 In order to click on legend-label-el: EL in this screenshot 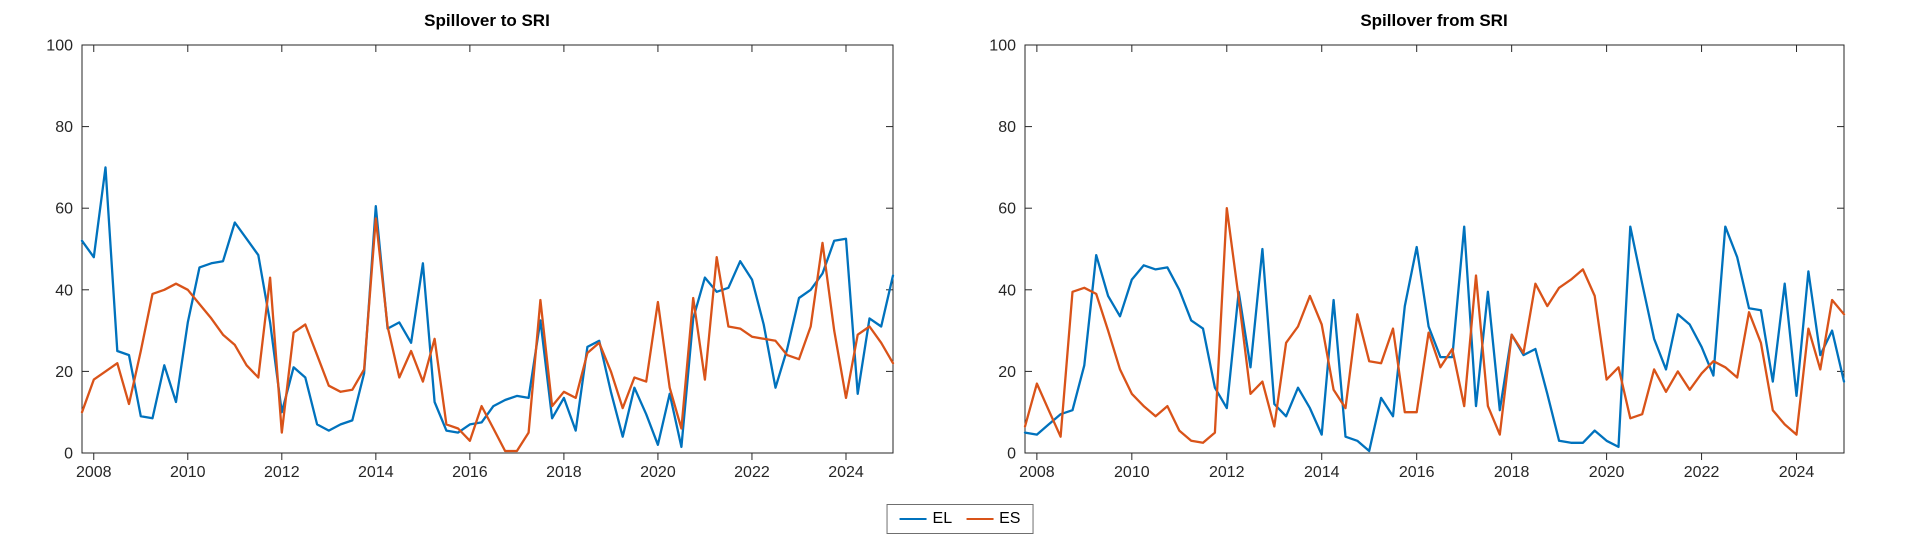, I will do `click(942, 518)`.